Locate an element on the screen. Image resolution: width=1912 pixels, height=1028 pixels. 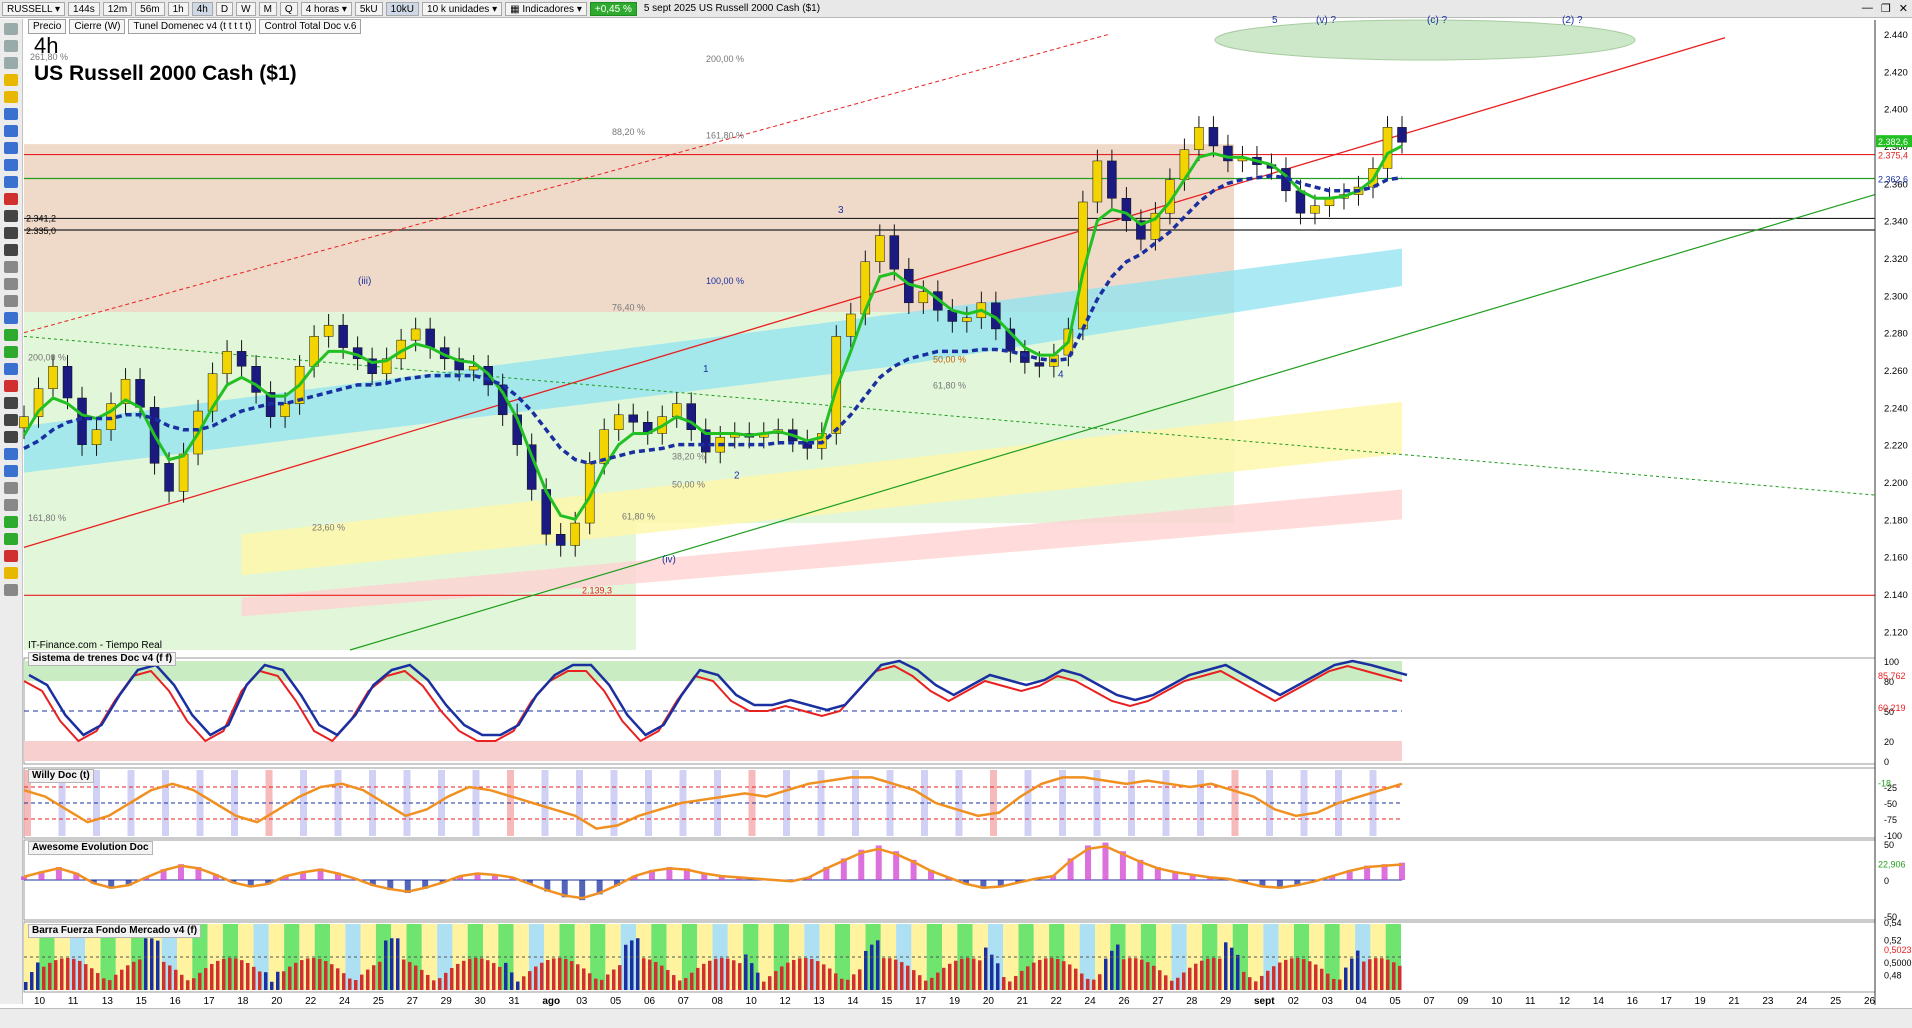
willy-bar is located at coordinates (1373, 803).